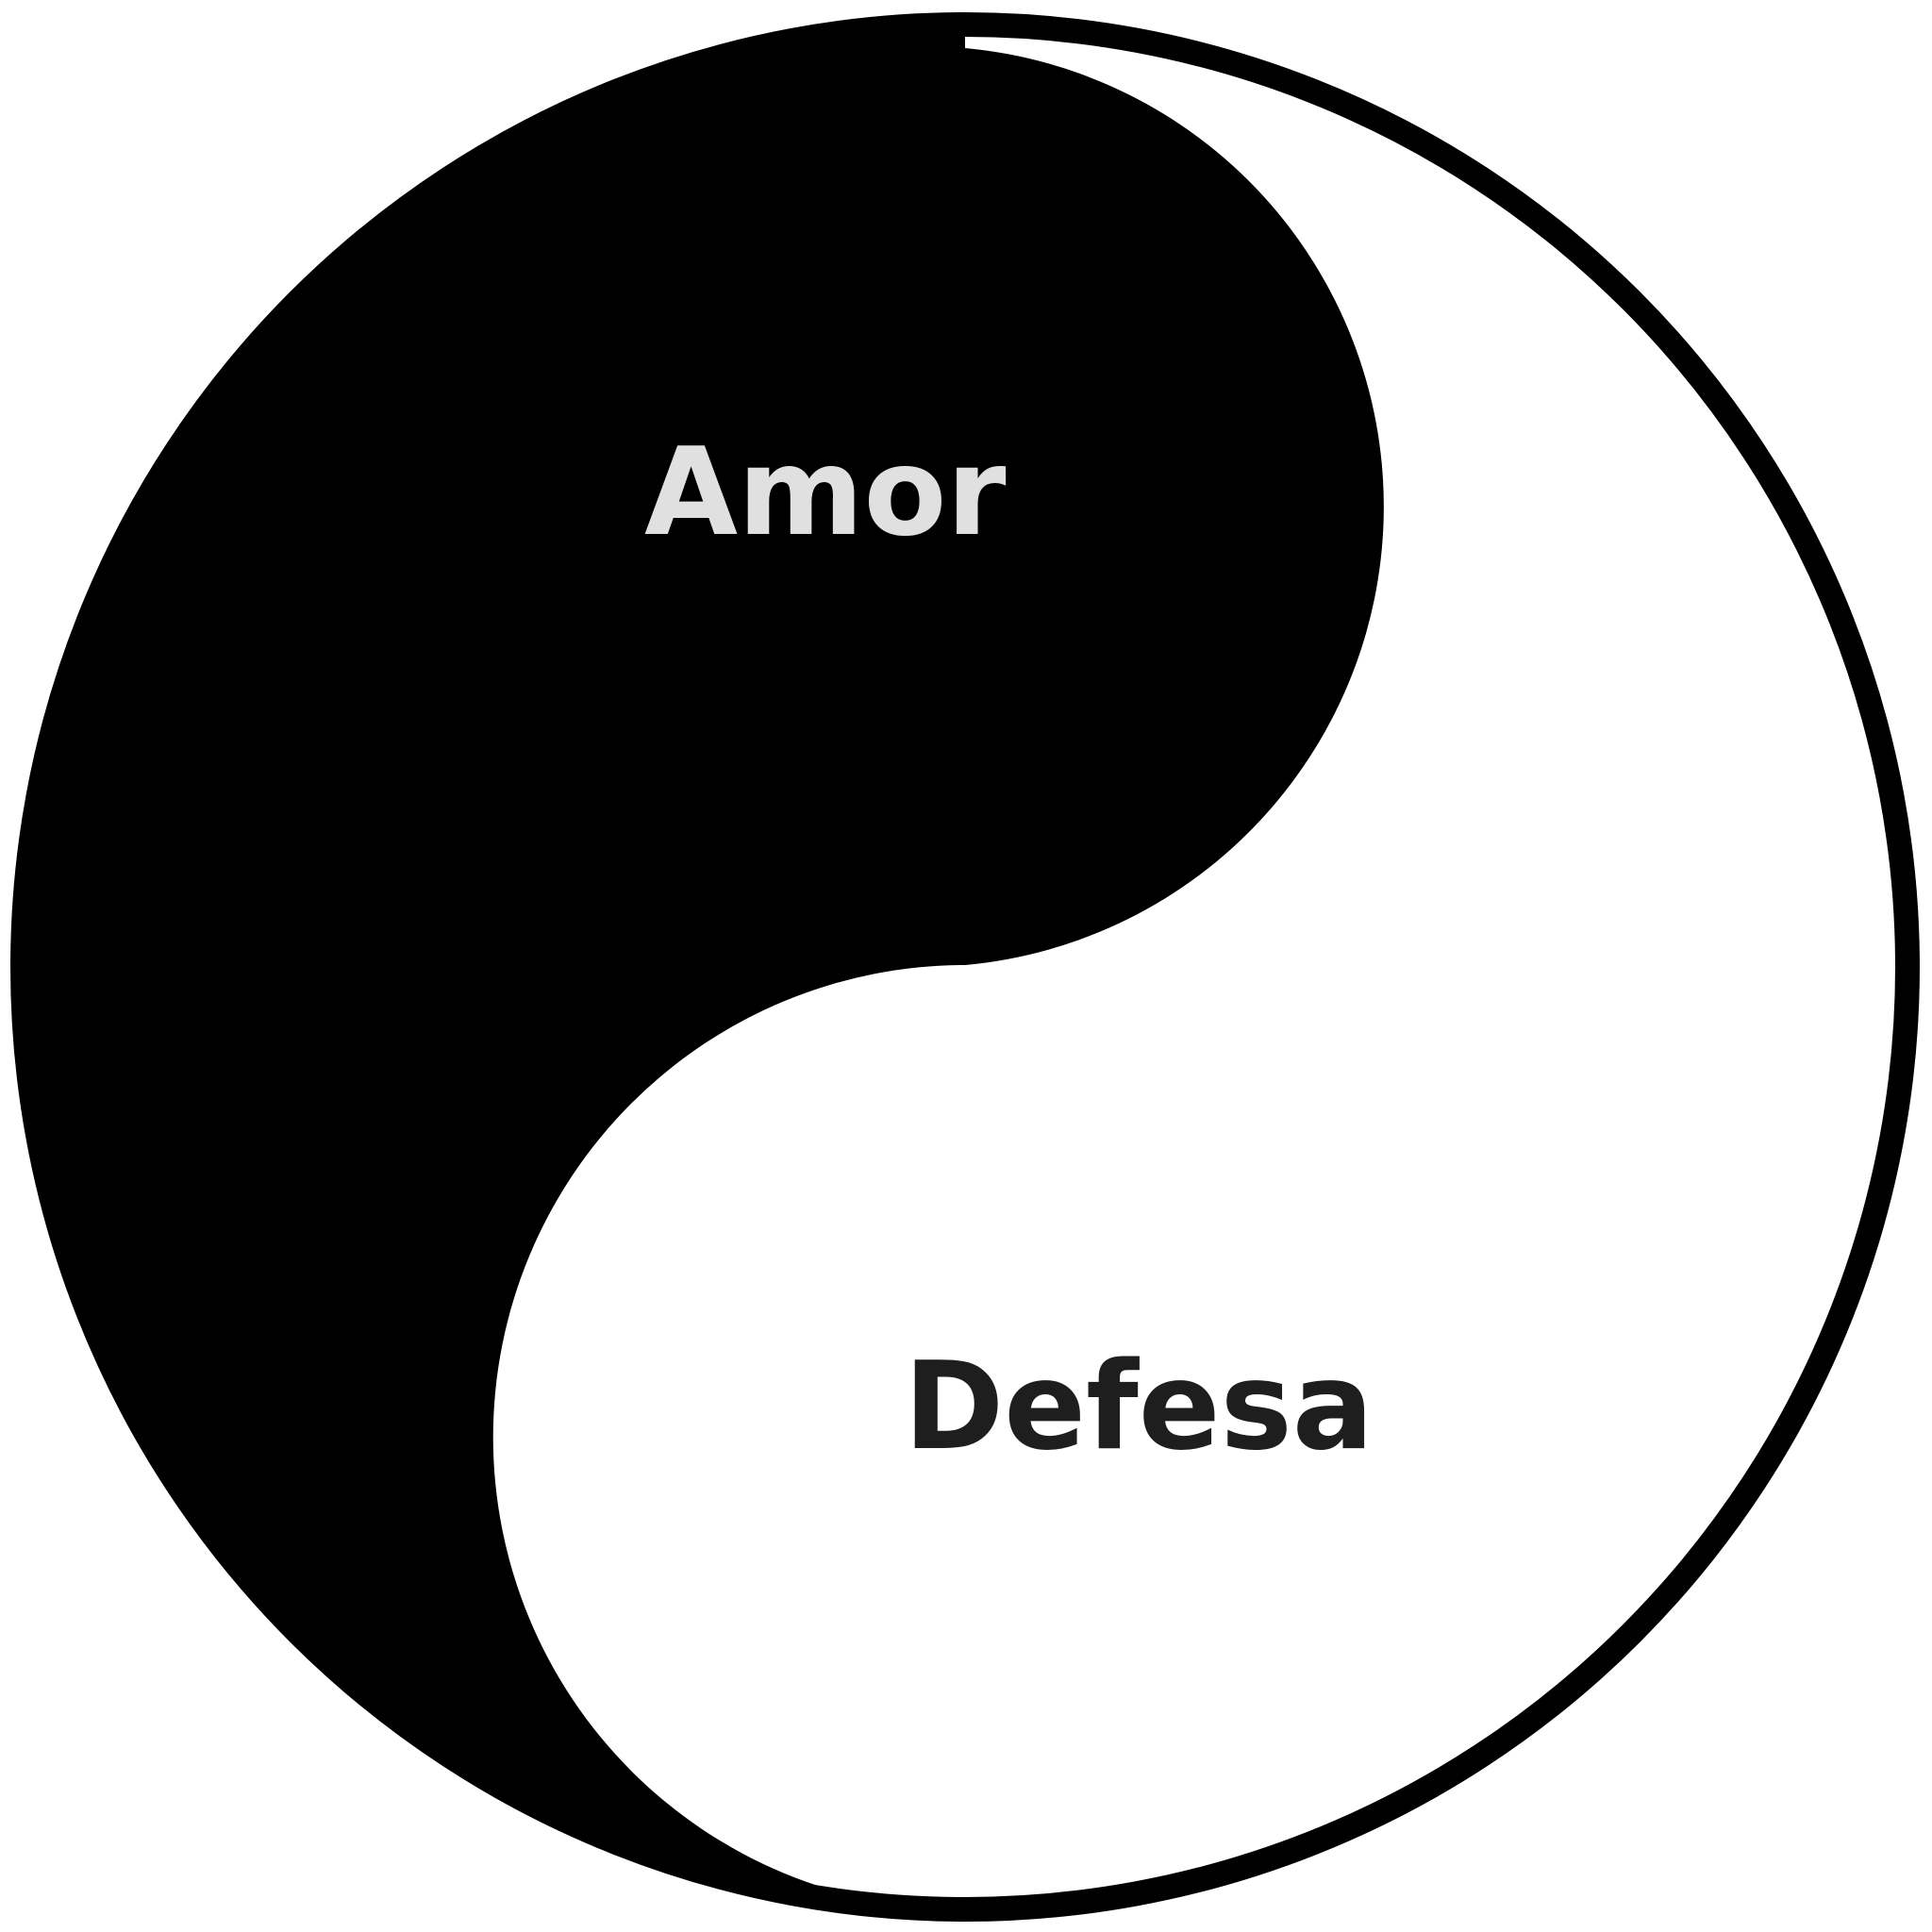 The height and width of the screenshot is (1932, 1932). Describe the element at coordinates (826, 493) in the screenshot. I see `label-amor: Amor` at that location.